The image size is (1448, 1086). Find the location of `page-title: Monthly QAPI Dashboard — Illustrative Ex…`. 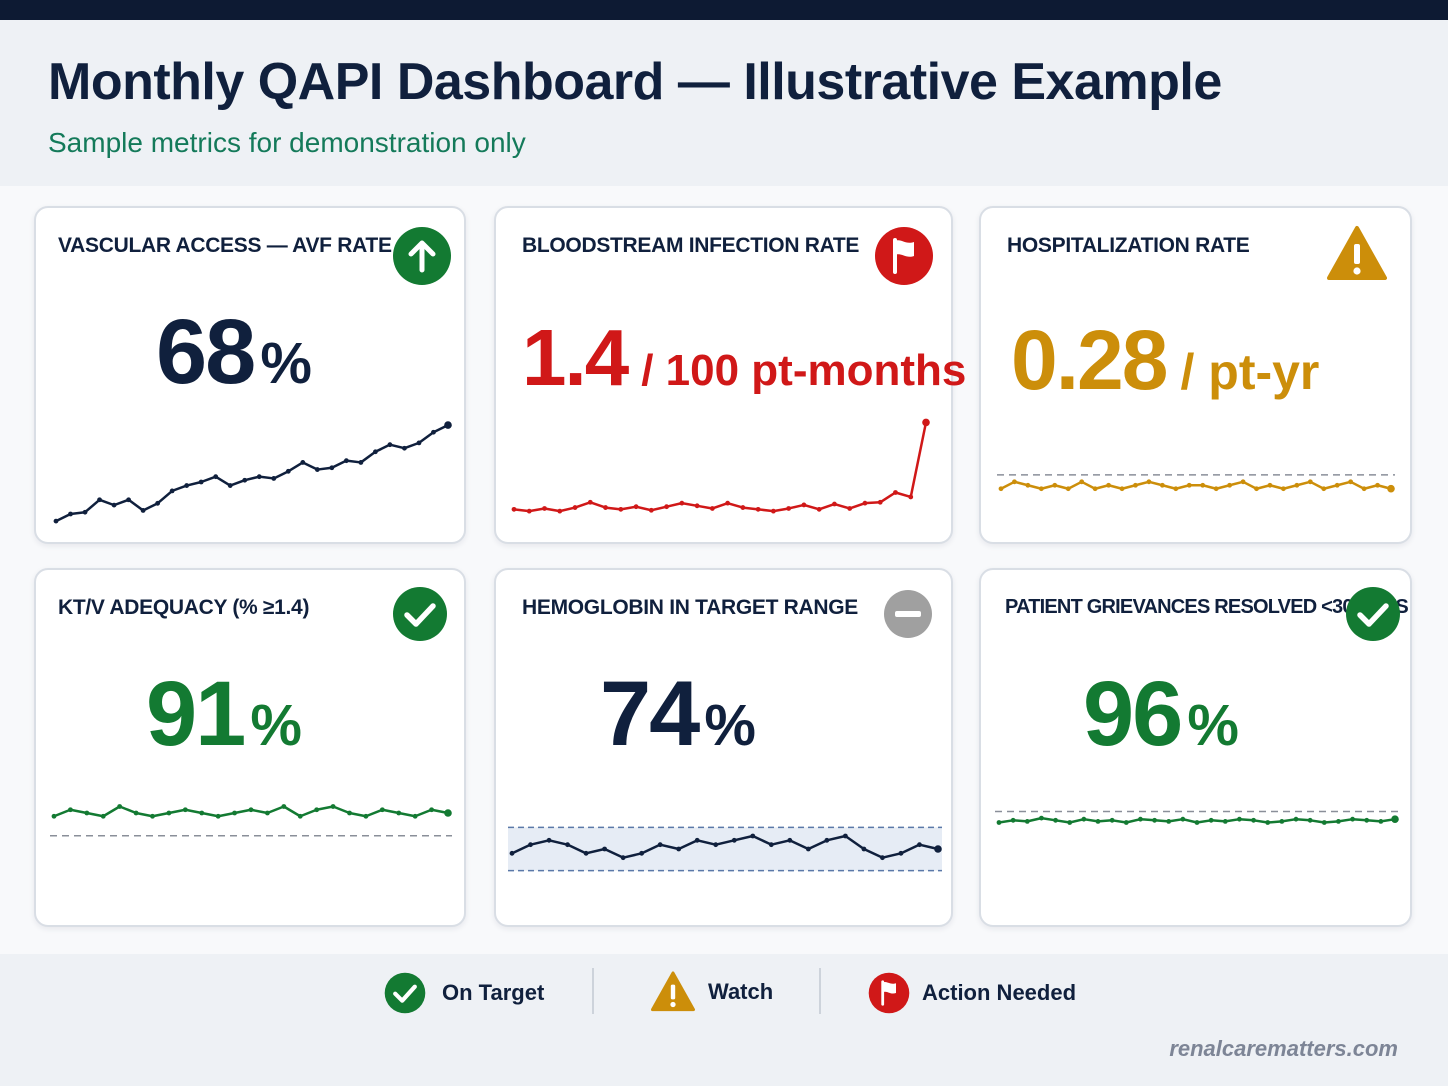

page-title: Monthly QAPI Dashboard — Illustrative Ex… is located at coordinates (635, 82).